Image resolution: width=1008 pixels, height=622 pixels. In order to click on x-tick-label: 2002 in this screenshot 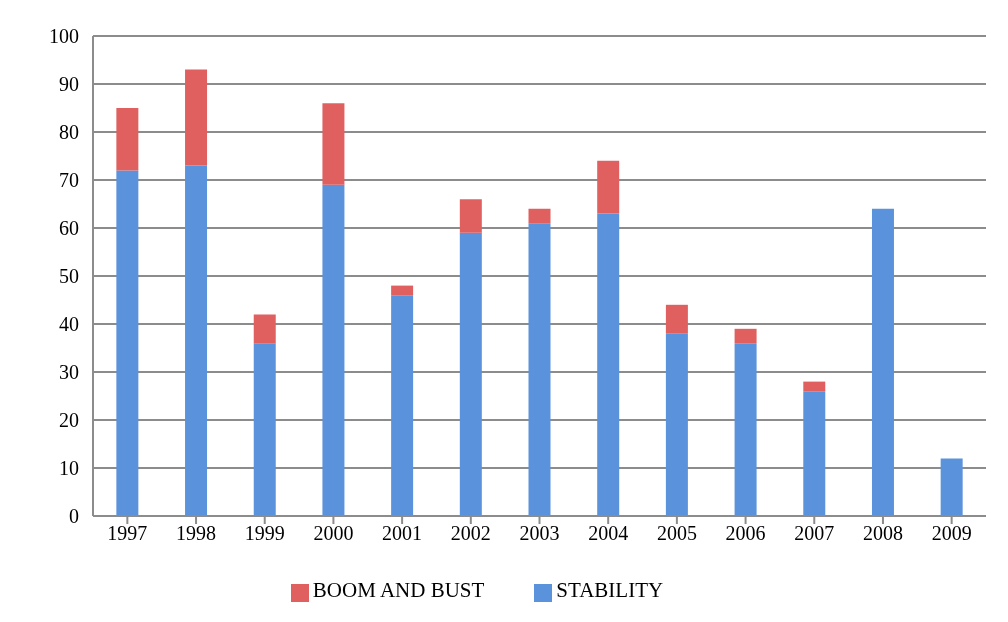, I will do `click(470, 533)`.